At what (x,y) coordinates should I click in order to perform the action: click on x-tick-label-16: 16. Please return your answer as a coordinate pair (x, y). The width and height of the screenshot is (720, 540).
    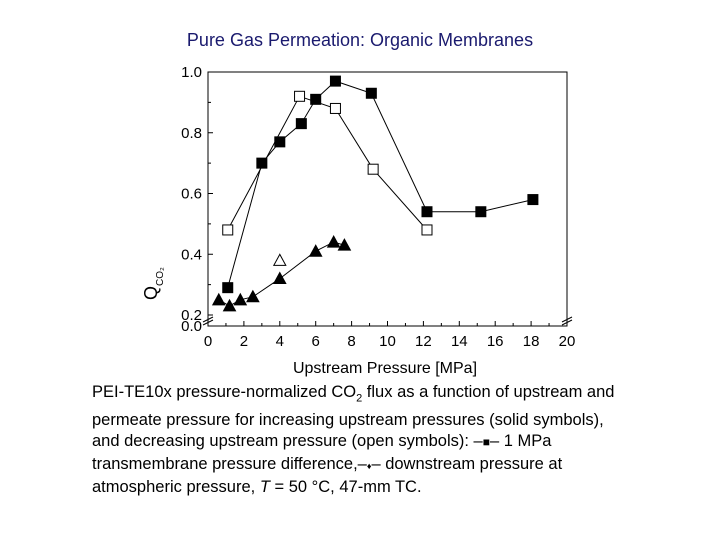
    Looking at the image, I should click on (495, 341).